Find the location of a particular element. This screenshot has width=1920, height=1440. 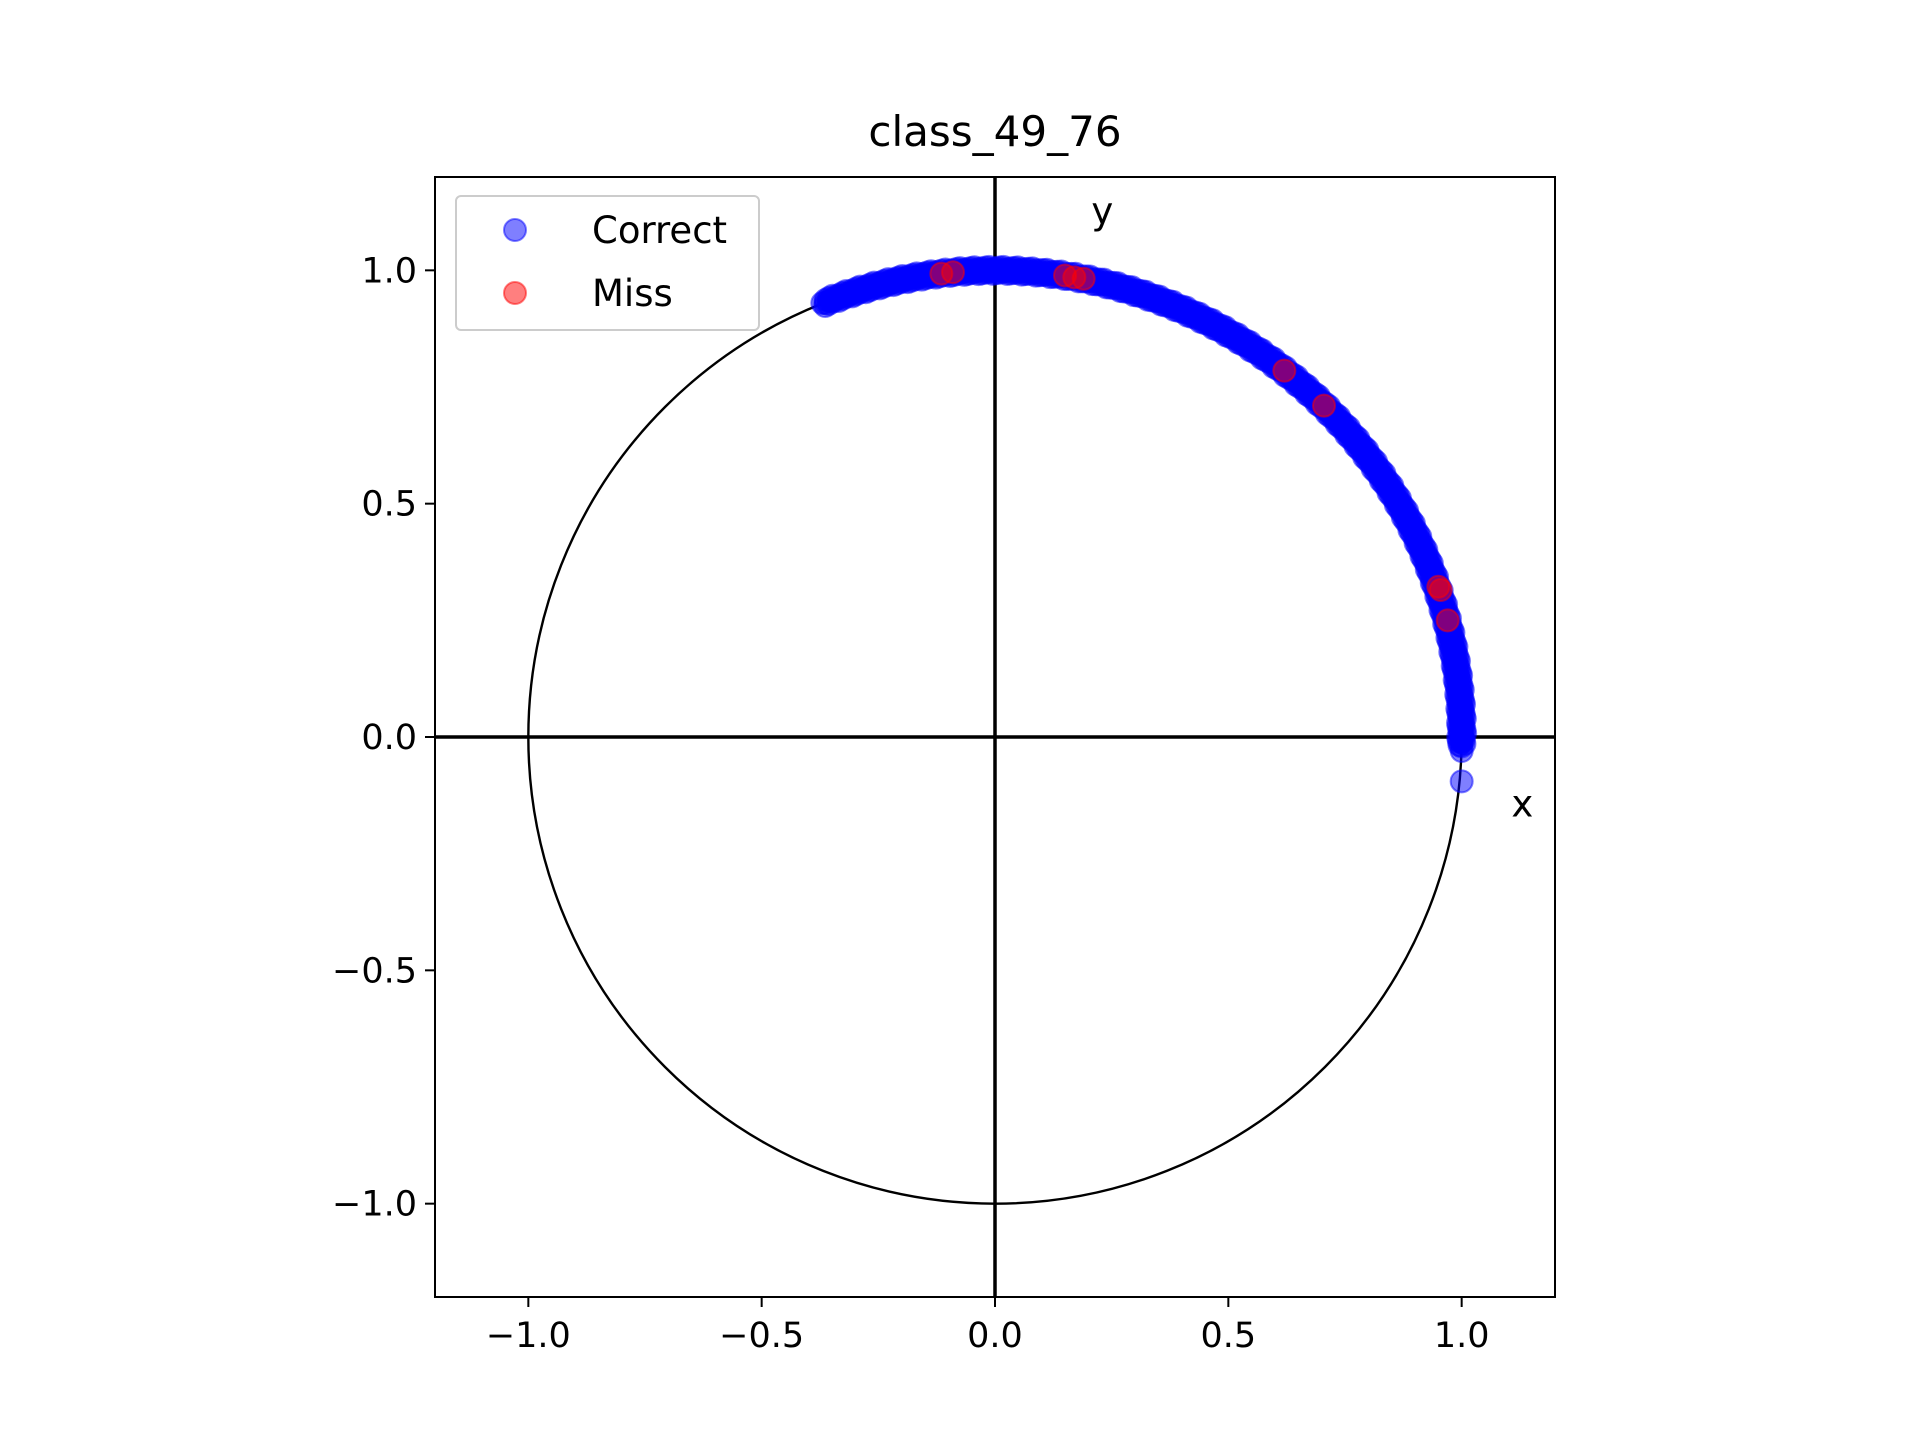

x-tick-label: 0.0 is located at coordinates (995, 1336).